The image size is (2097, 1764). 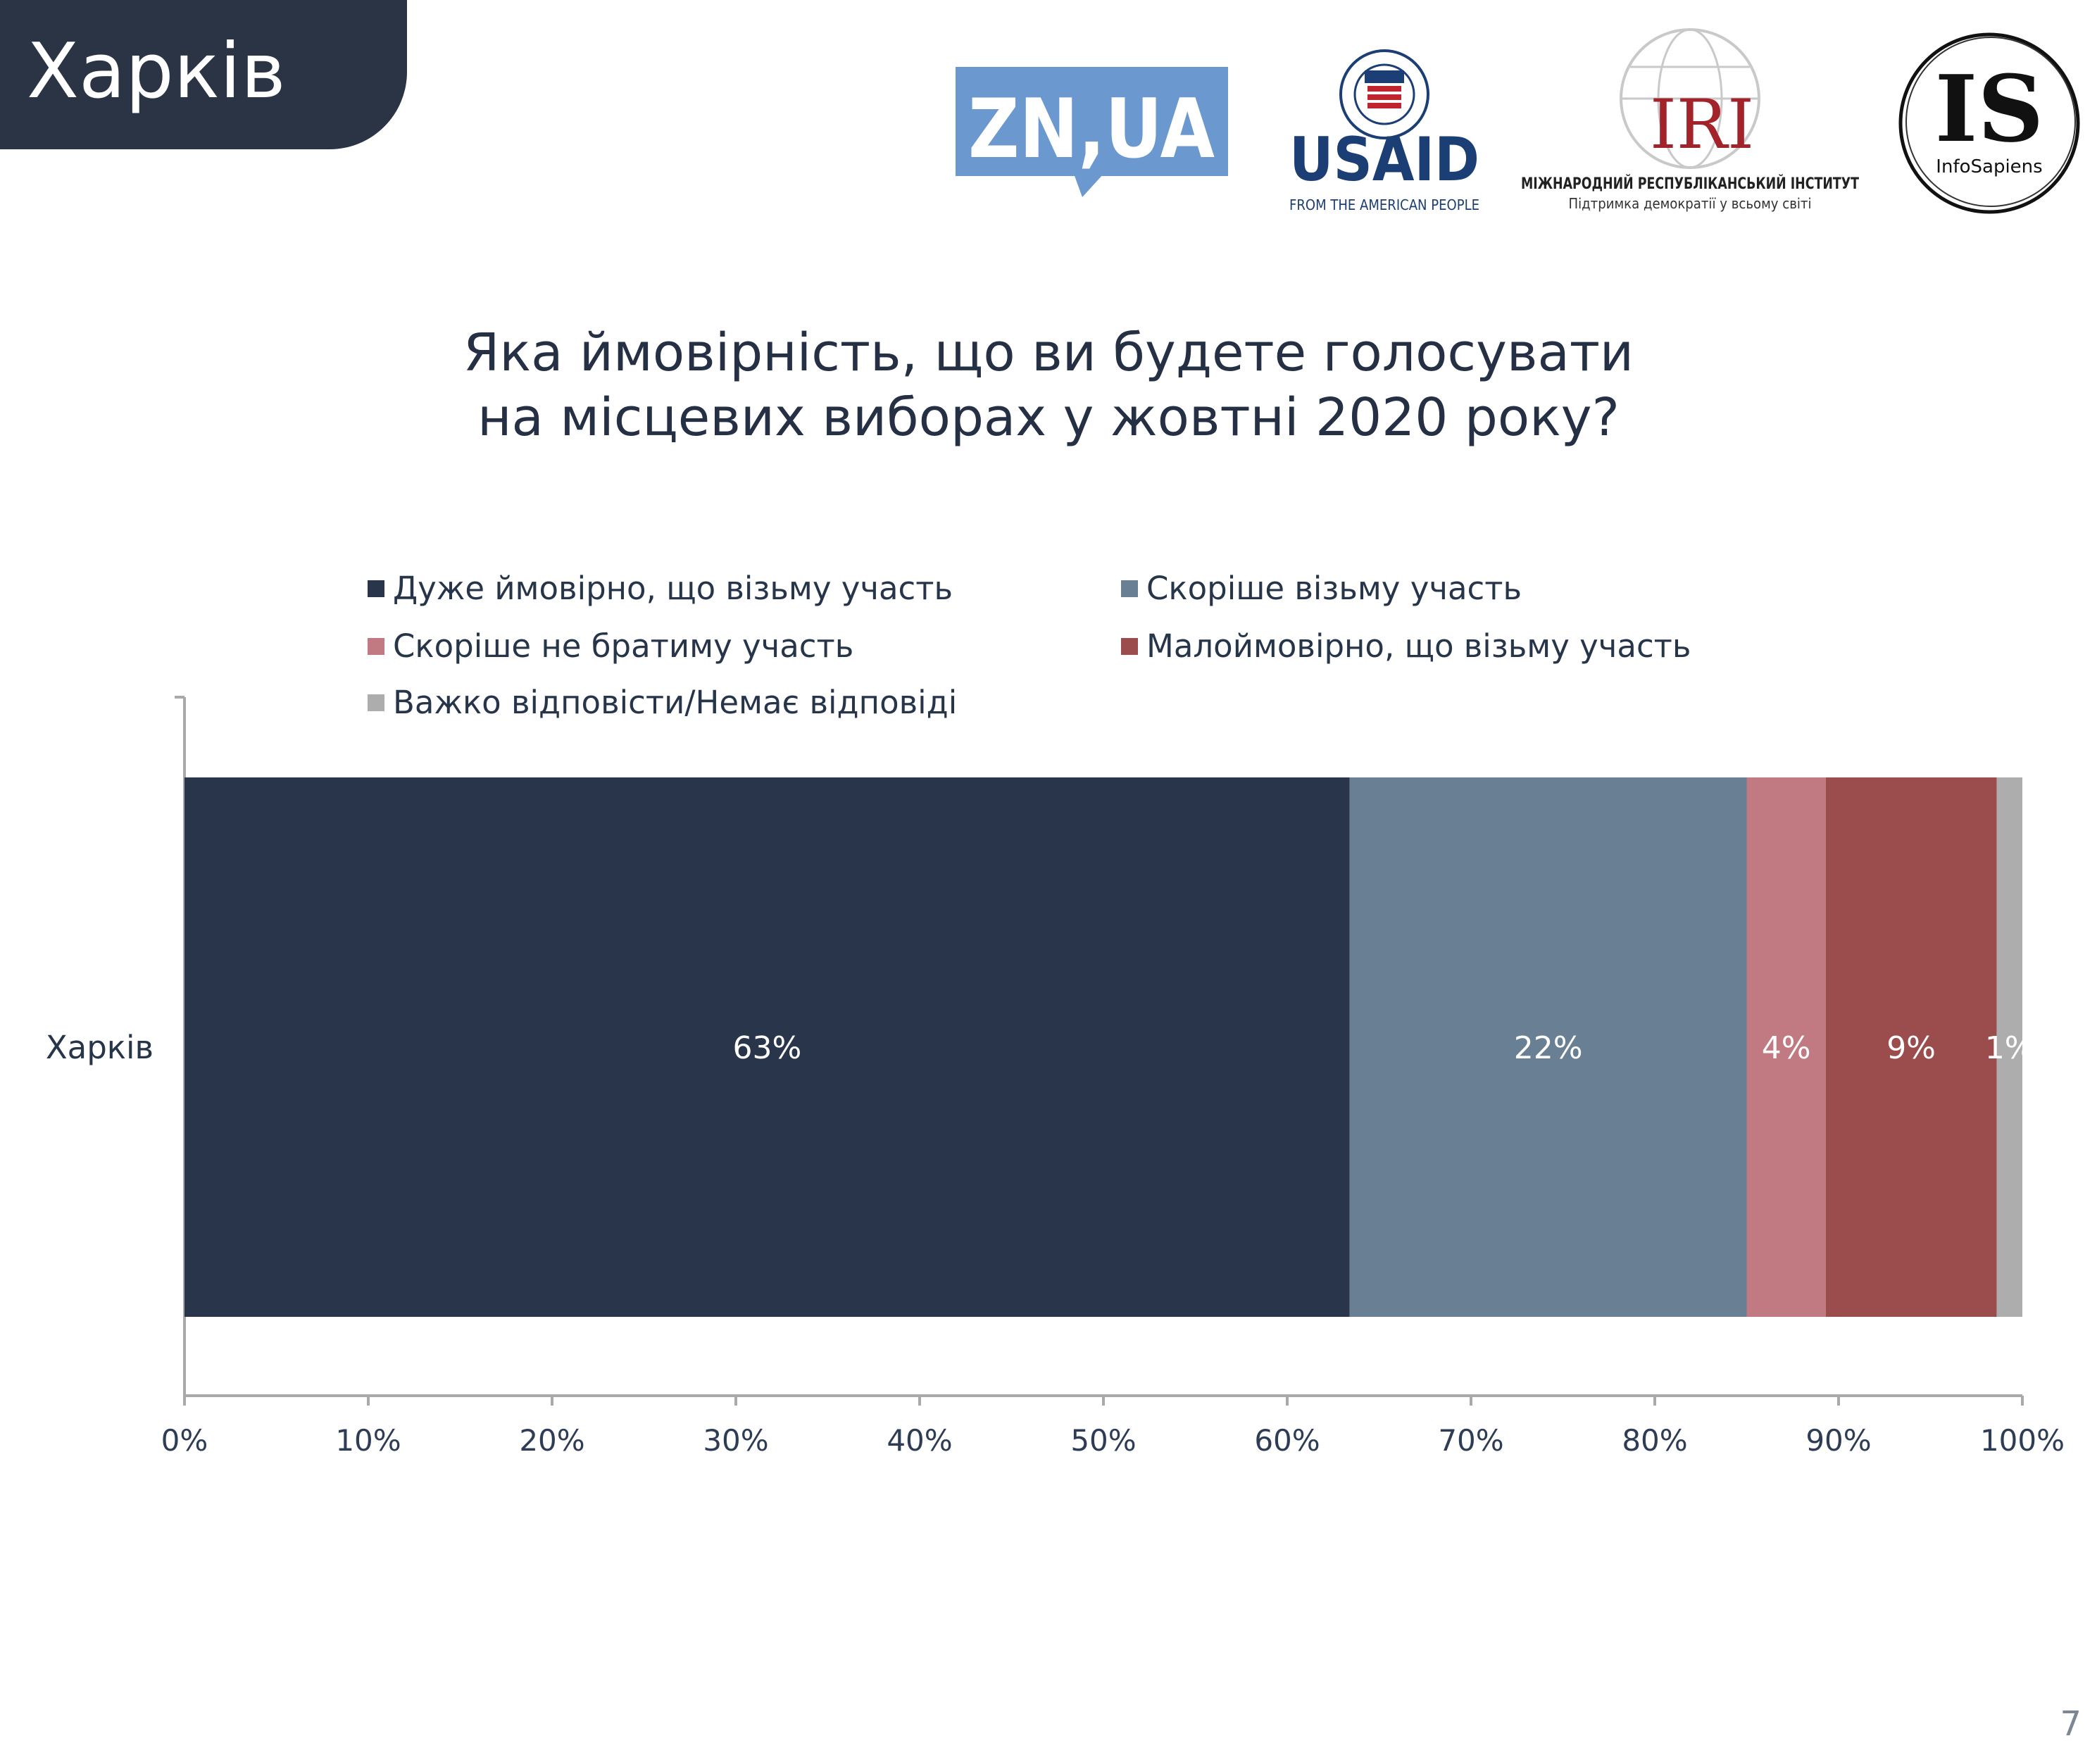 What do you see at coordinates (1690, 203) in the screenshot?
I see `iri-tagline: Підтримка демократії у всьому світі` at bounding box center [1690, 203].